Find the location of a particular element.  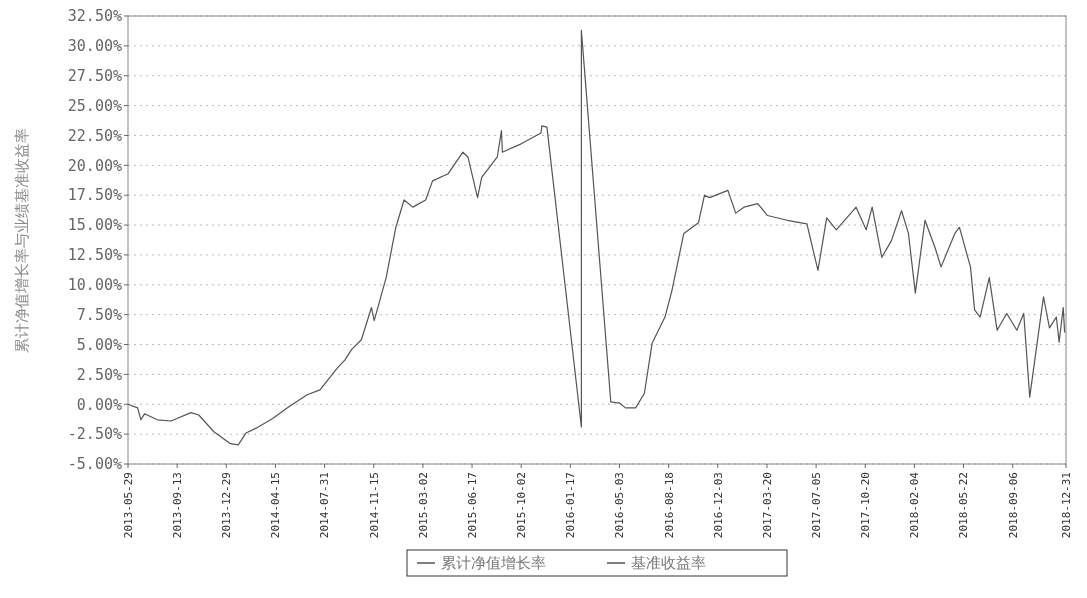

x-tick-label: 2014-07-31 is located at coordinates (325, 505).